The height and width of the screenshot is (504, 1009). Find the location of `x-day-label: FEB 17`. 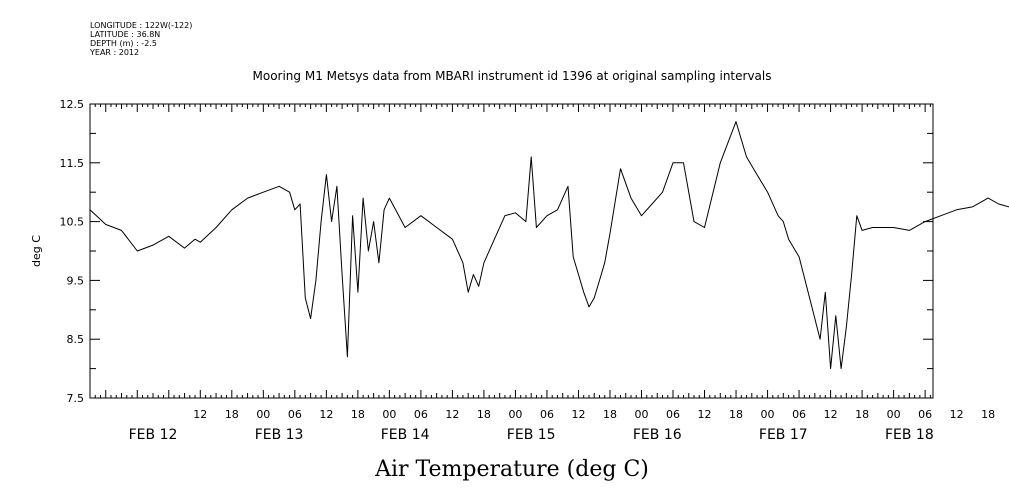

x-day-label: FEB 17 is located at coordinates (783, 435).